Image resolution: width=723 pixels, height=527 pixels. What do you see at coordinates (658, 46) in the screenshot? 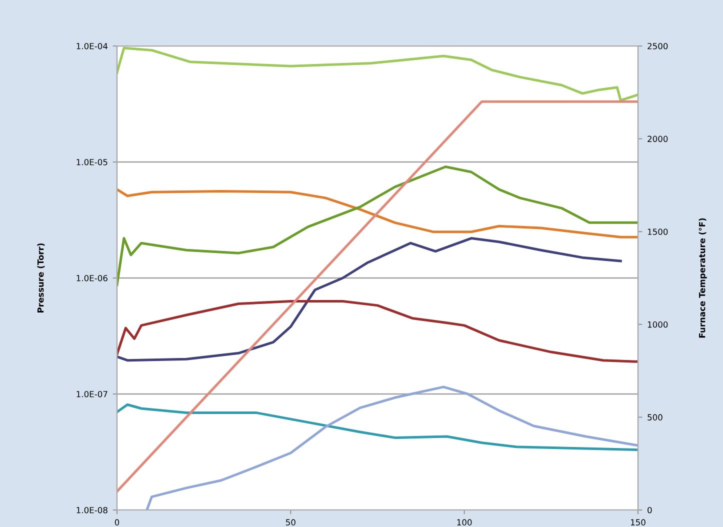
I see `y2-tick-label: 2500` at bounding box center [658, 46].